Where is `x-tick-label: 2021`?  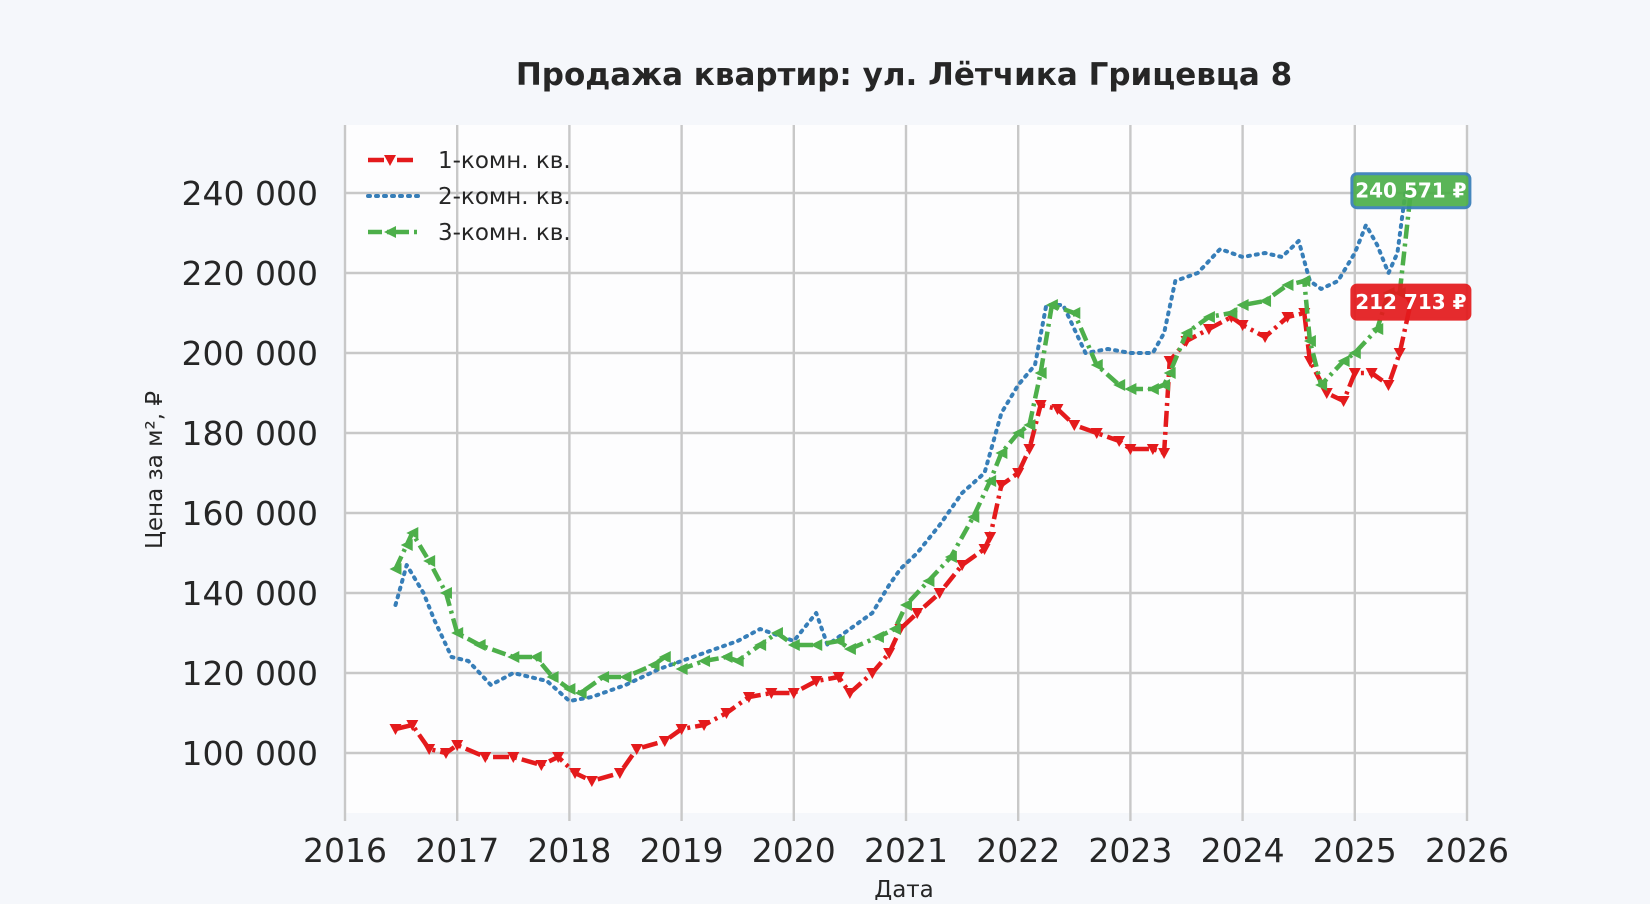
x-tick-label: 2021 is located at coordinates (906, 850).